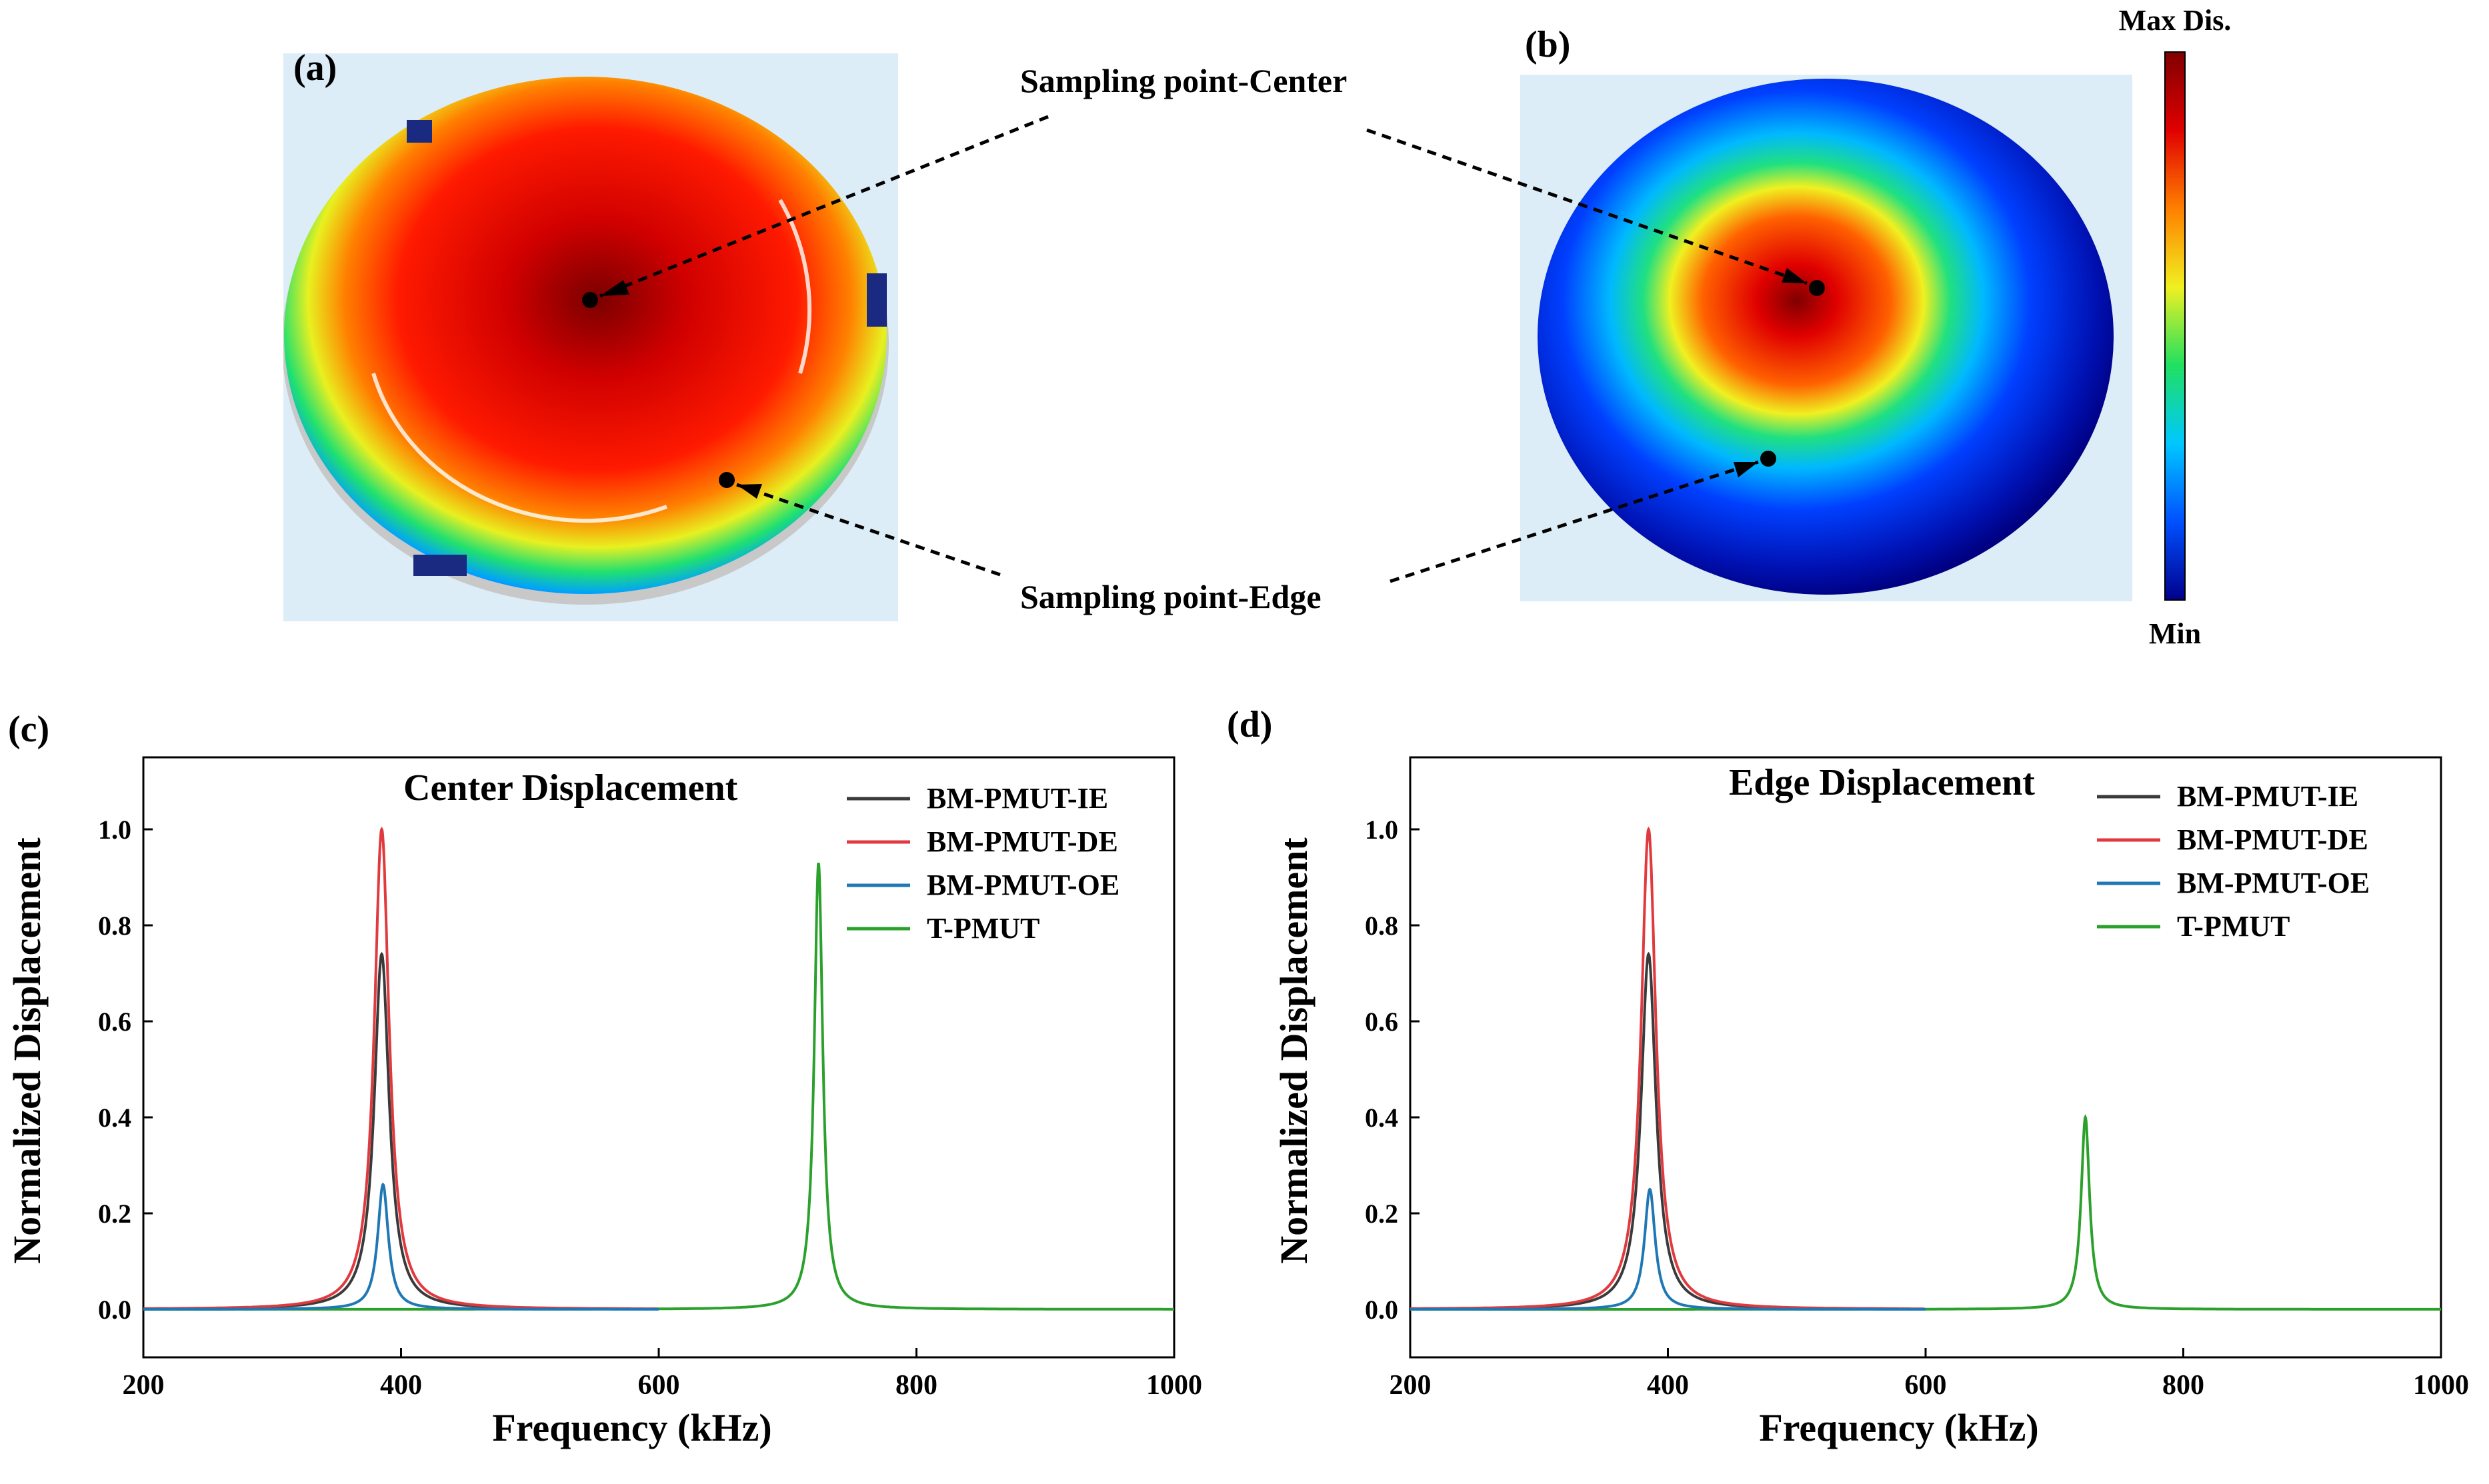 The width and height of the screenshot is (2489, 1484). I want to click on arrowhead-edge-b, so click(1746, 469).